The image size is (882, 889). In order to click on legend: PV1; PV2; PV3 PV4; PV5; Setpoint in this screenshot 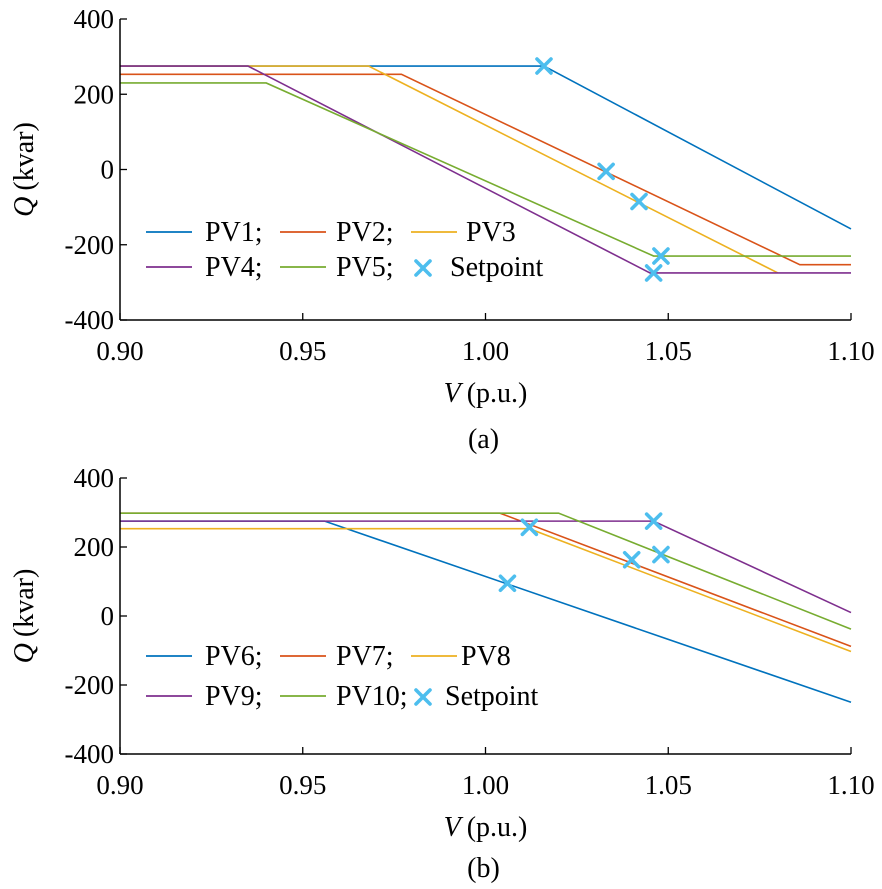, I will do `click(345, 250)`.